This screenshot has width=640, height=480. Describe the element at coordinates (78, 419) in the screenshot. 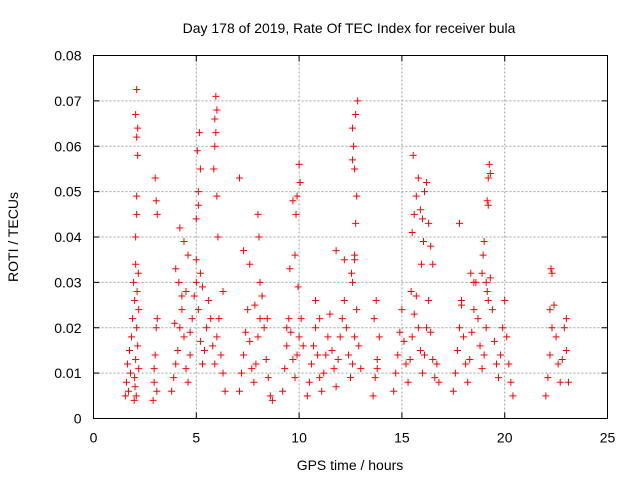

I see `y-tick-label: 0` at that location.